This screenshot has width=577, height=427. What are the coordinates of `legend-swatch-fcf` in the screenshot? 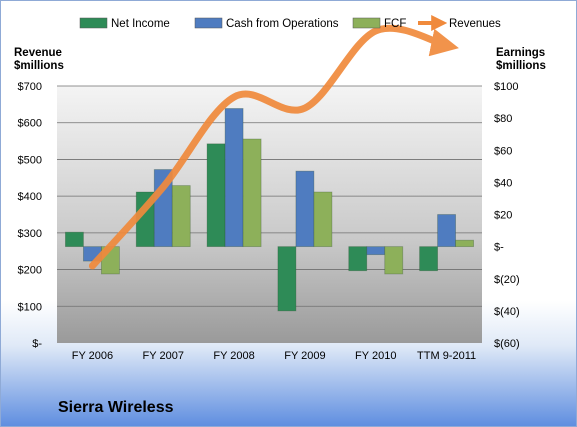 It's located at (366, 23).